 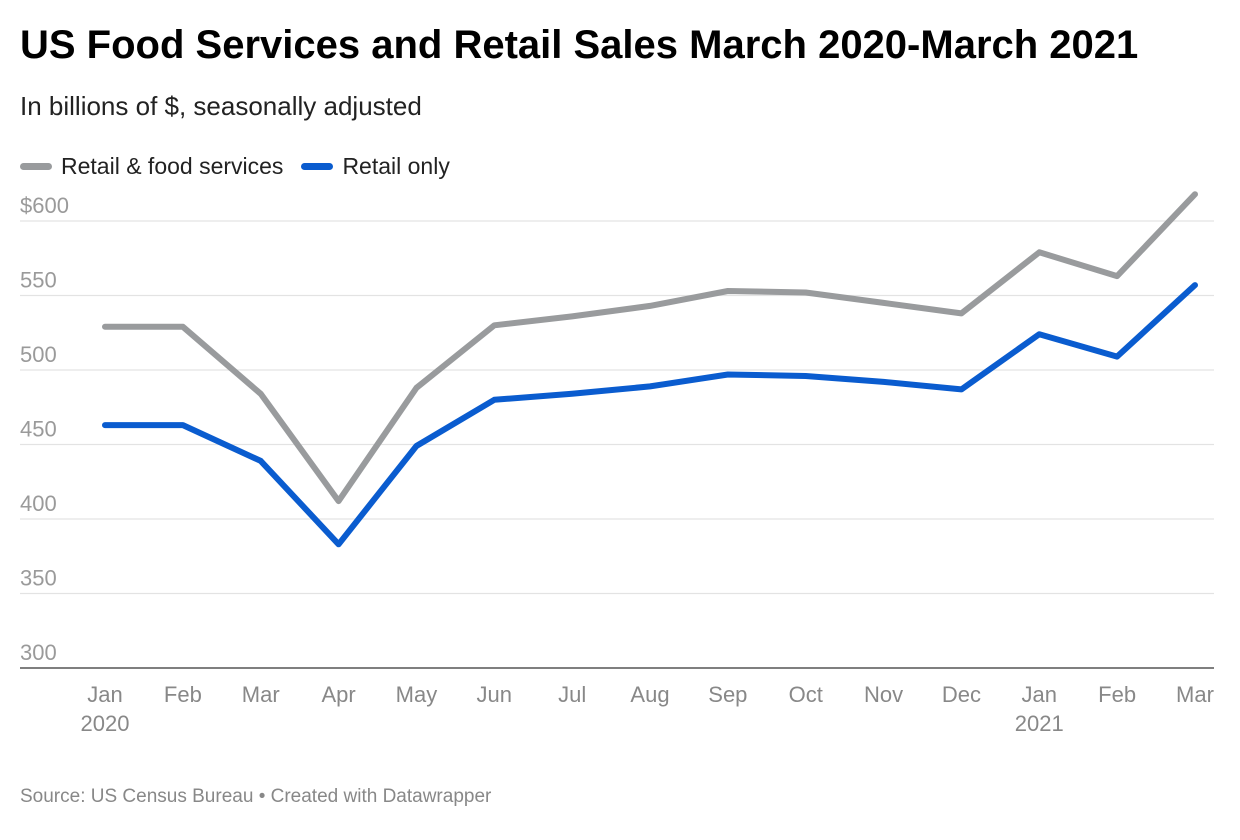 What do you see at coordinates (317, 166) in the screenshot?
I see `legend-swatch-retail-only` at bounding box center [317, 166].